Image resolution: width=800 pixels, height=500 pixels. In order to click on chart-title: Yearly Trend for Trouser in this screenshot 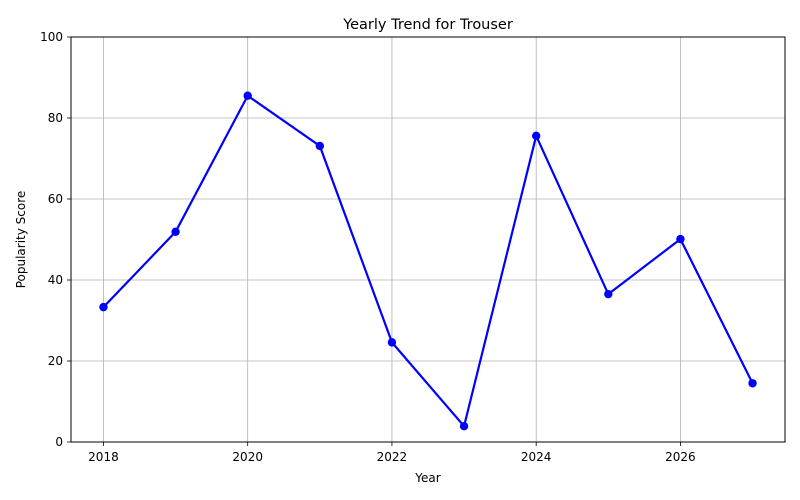, I will do `click(427, 25)`.